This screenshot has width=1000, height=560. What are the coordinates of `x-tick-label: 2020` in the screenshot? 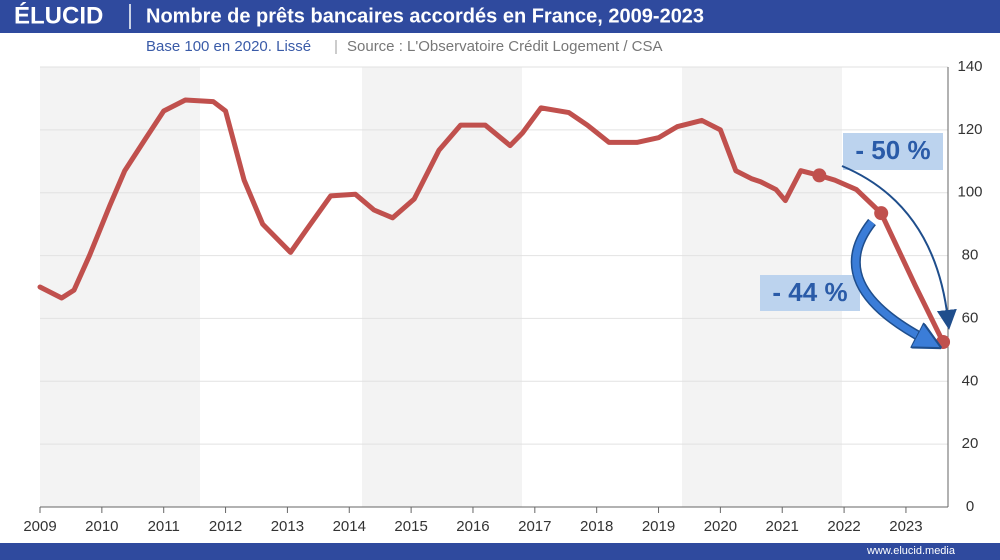 It's located at (720, 526).